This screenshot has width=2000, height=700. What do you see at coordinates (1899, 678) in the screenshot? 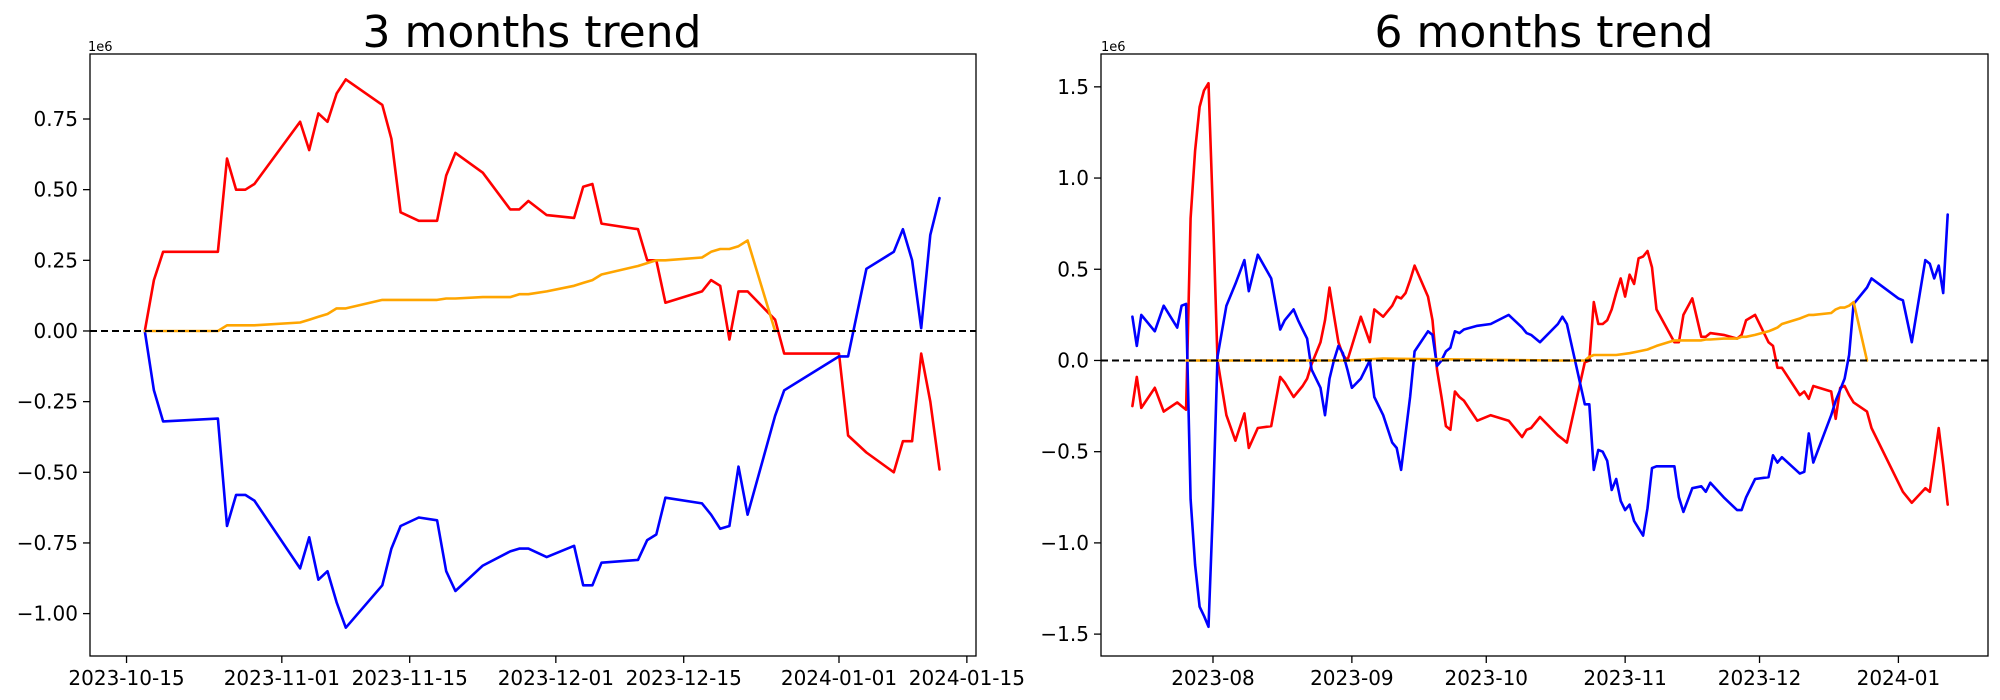
I see `x-tick-label: 2024-01` at bounding box center [1899, 678].